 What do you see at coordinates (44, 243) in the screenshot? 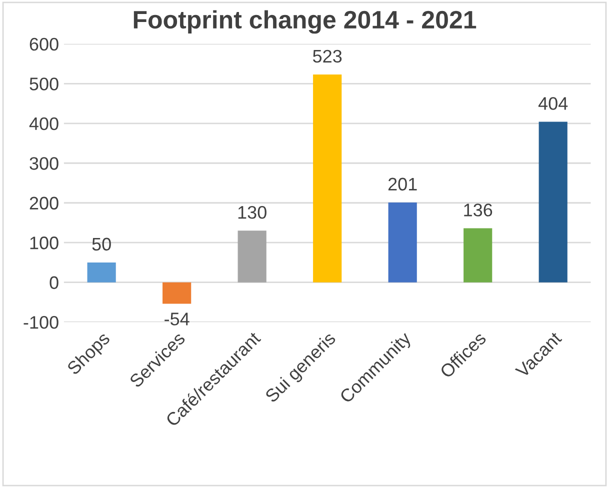
I see `y-tick-label: 100` at bounding box center [44, 243].